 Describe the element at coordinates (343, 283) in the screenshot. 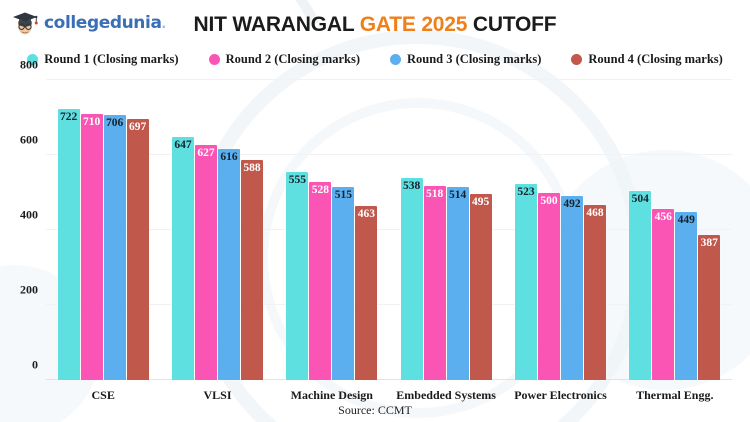

I see `bar: 515` at that location.